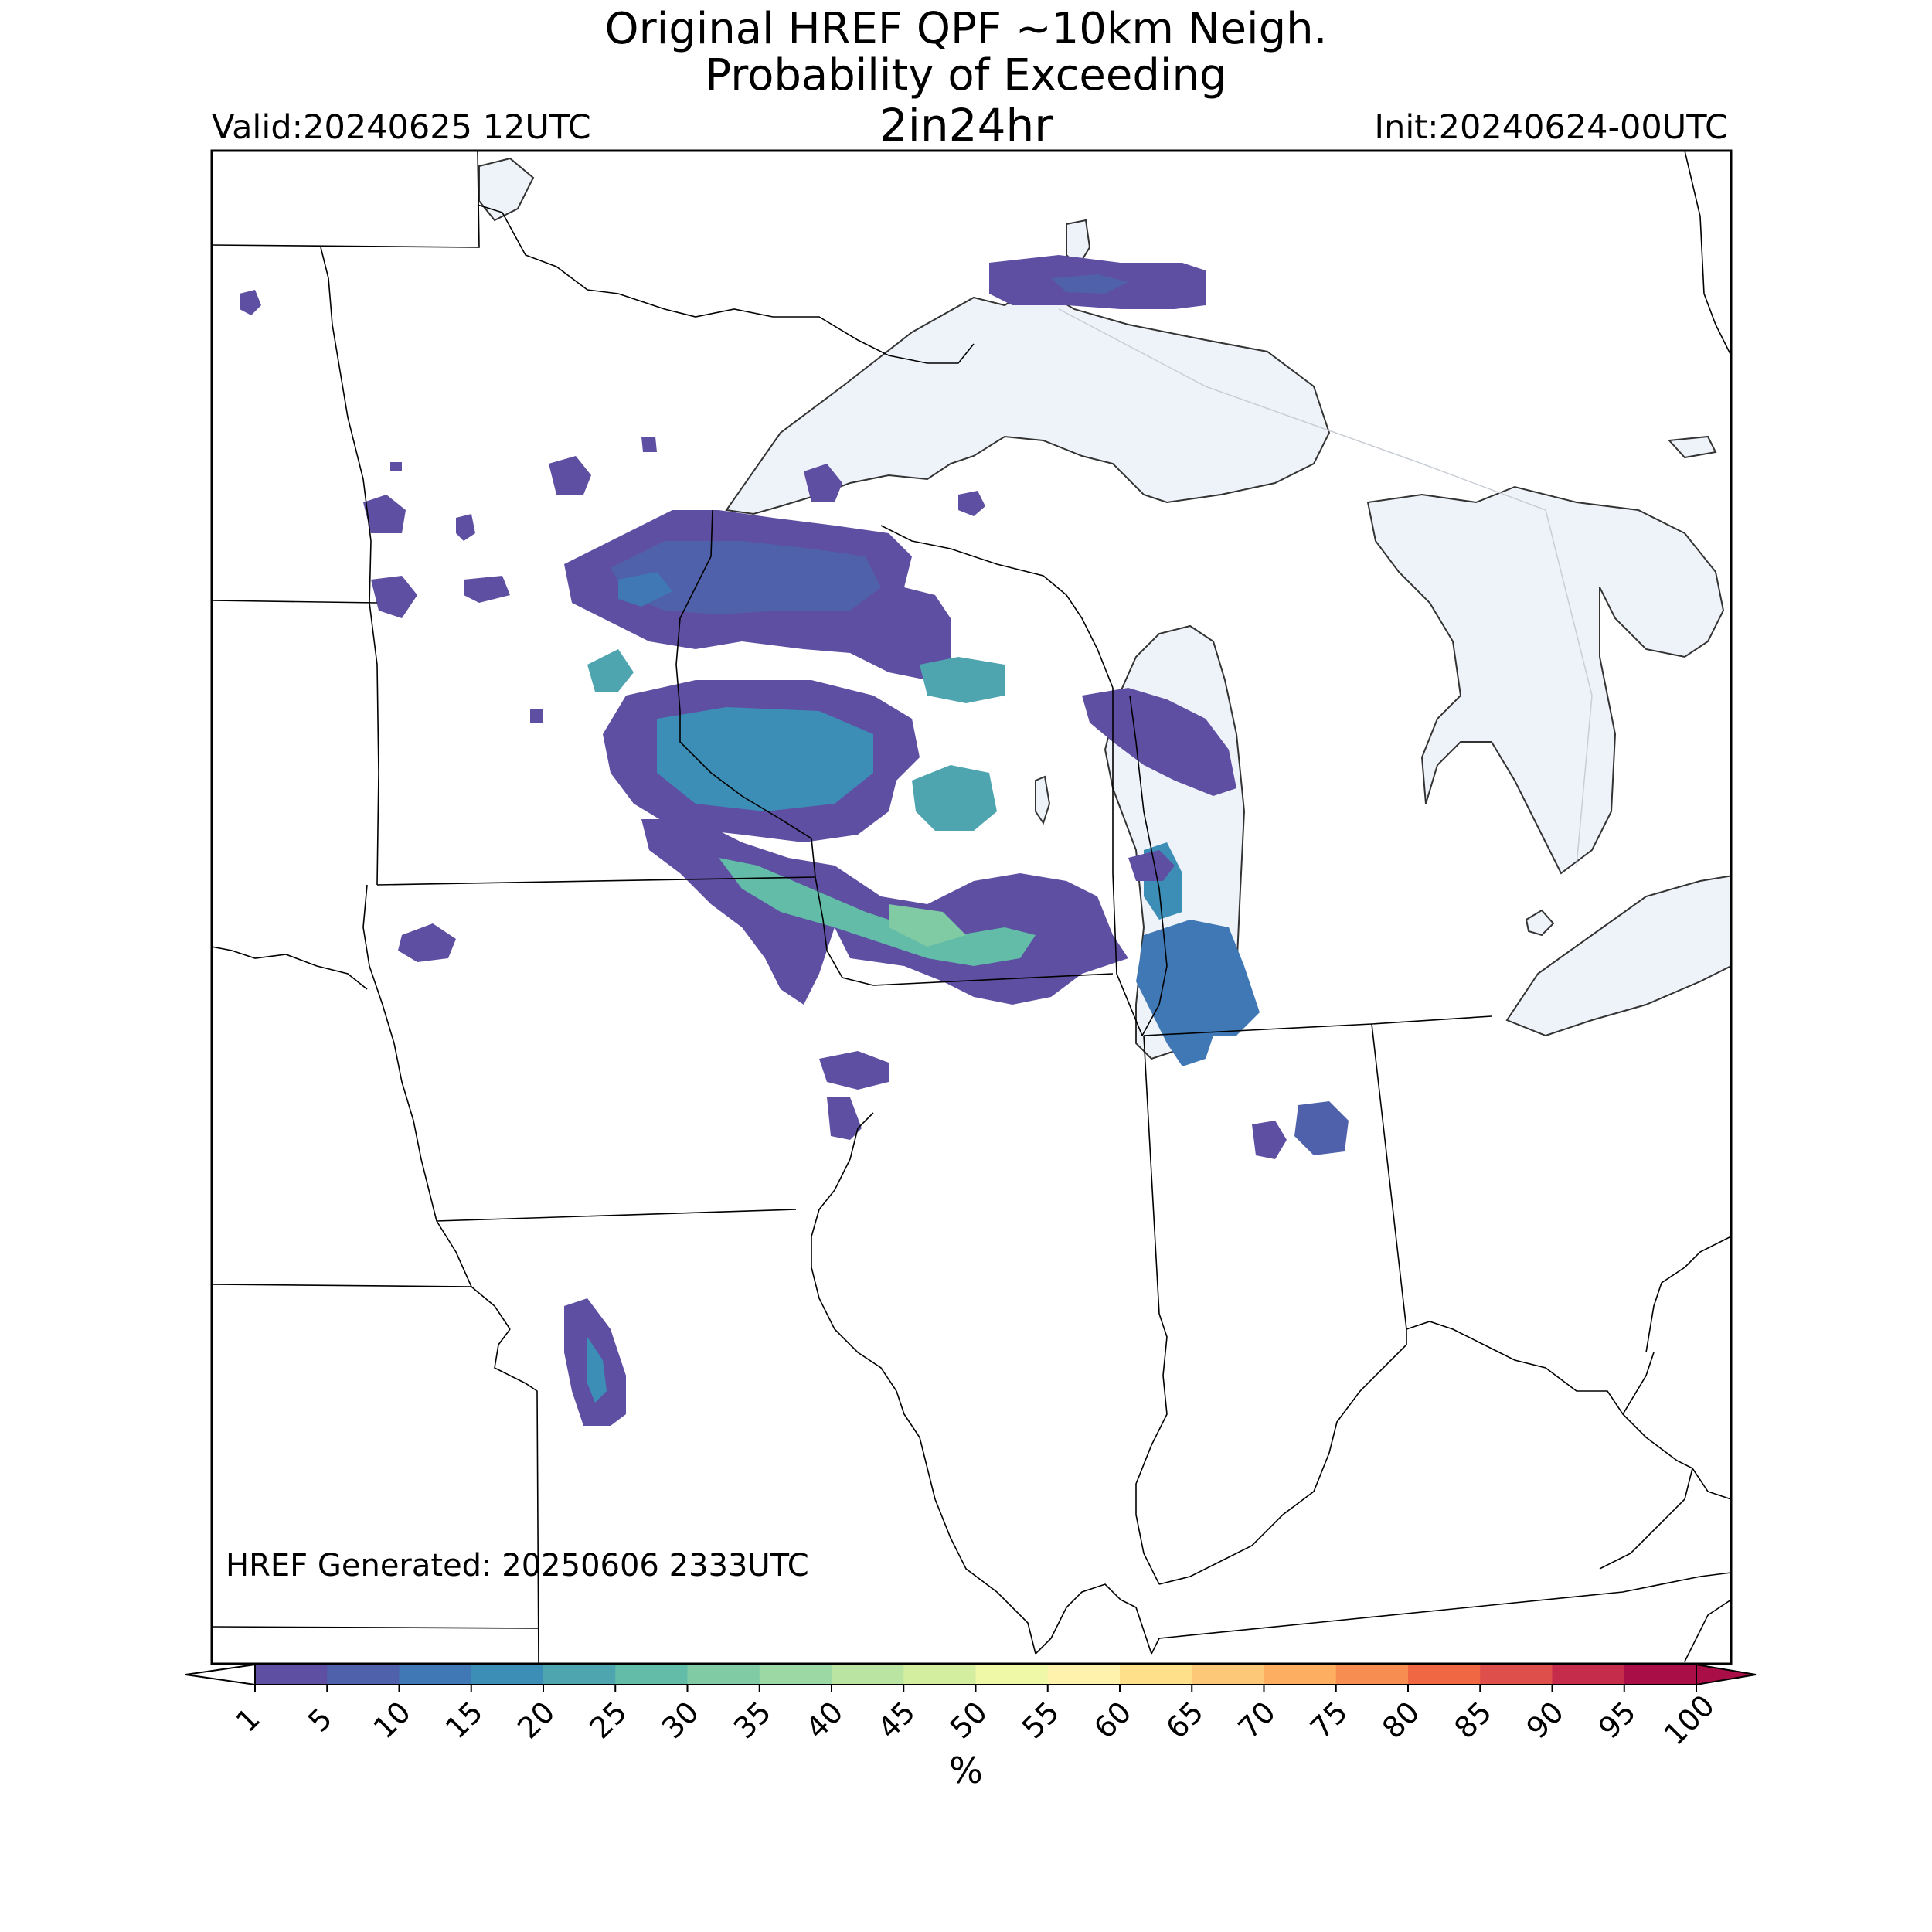 This screenshot has width=1932, height=1932. Describe the element at coordinates (517, 1496) in the screenshot. I see `border-kansas-missouri` at that location.